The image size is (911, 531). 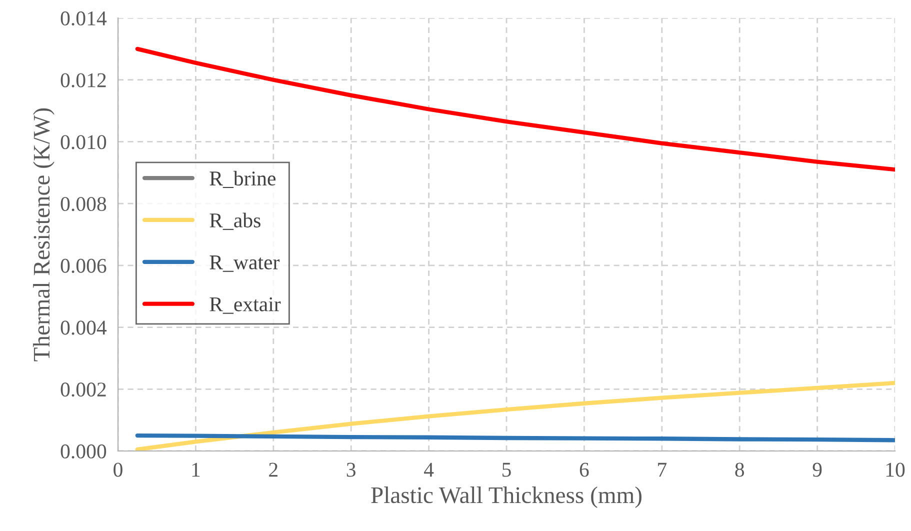 What do you see at coordinates (83, 327) in the screenshot?
I see `y-tick-label: 0.004` at bounding box center [83, 327].